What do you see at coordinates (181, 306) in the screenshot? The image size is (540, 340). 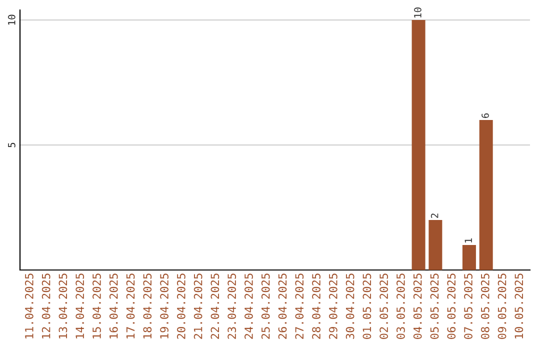 I see `x-tick-label: 20.04.2025` at bounding box center [181, 306].